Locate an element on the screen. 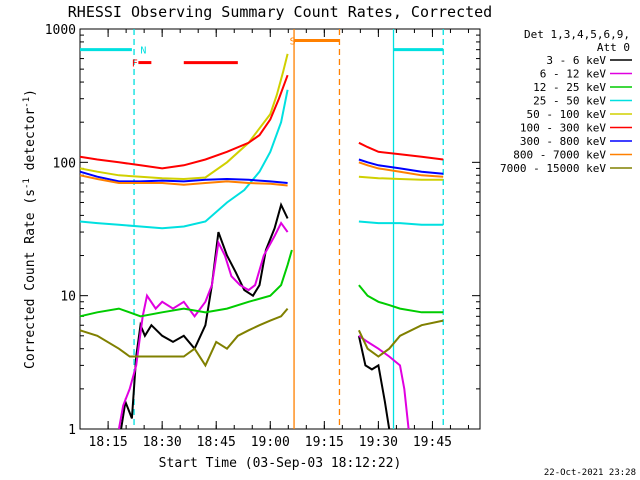 Image resolution: width=640 pixels, height=480 pixels. x-tick-label: 19:45 is located at coordinates (432, 442).